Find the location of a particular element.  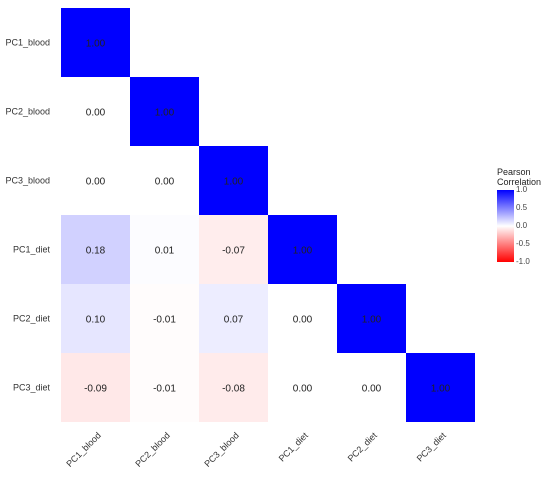

cell-value-label: 0.01 is located at coordinates (165, 251).